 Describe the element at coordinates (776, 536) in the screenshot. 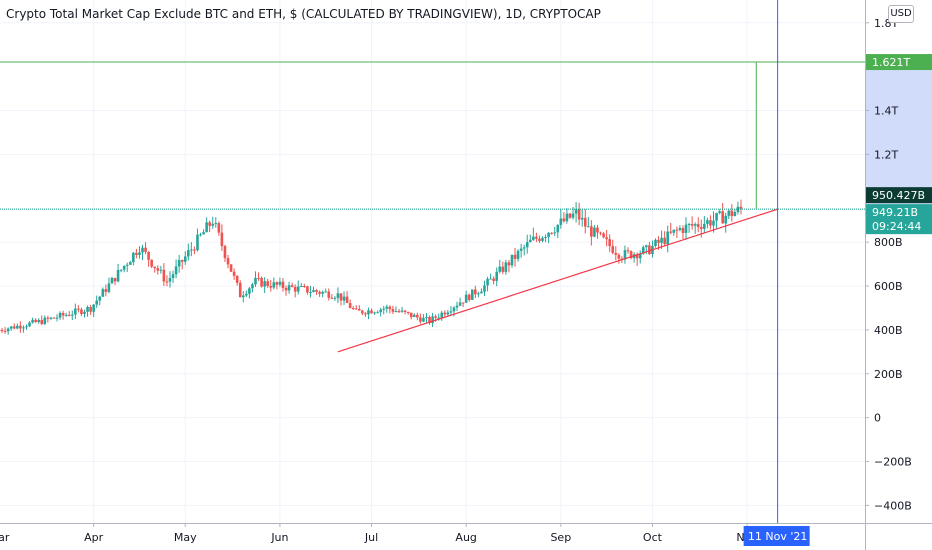

I see `crosshair-date-bg` at that location.